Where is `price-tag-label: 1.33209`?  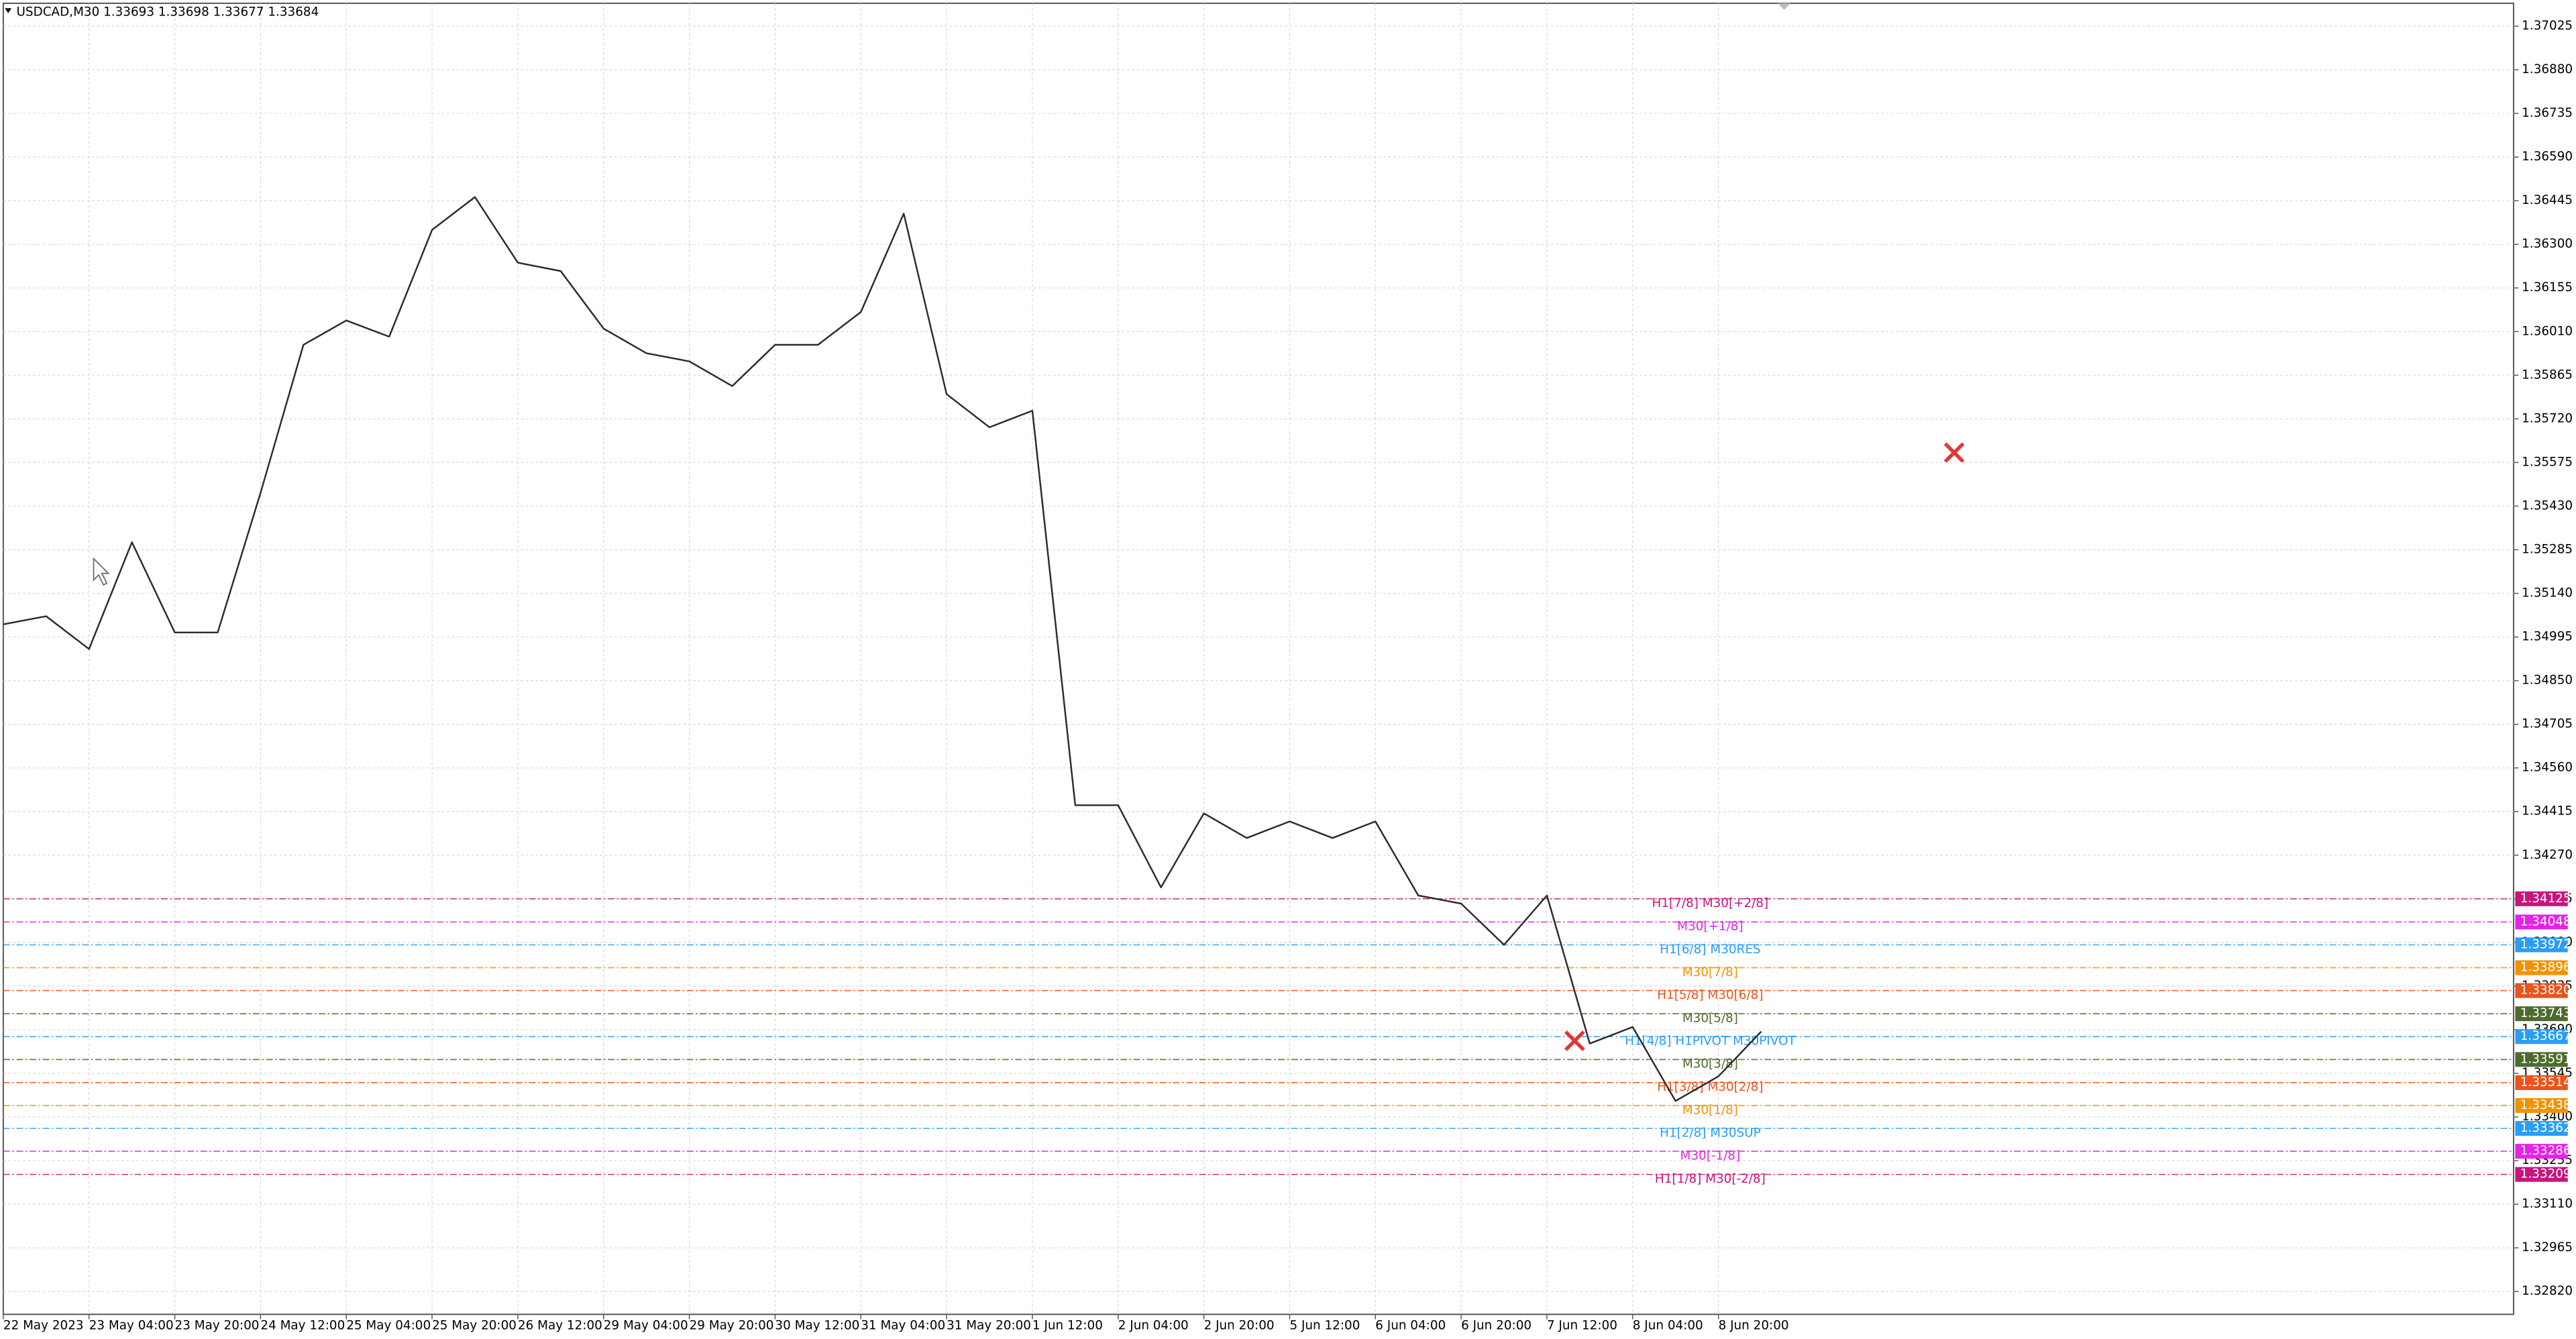 price-tag-label: 1.33209 is located at coordinates (2545, 1174).